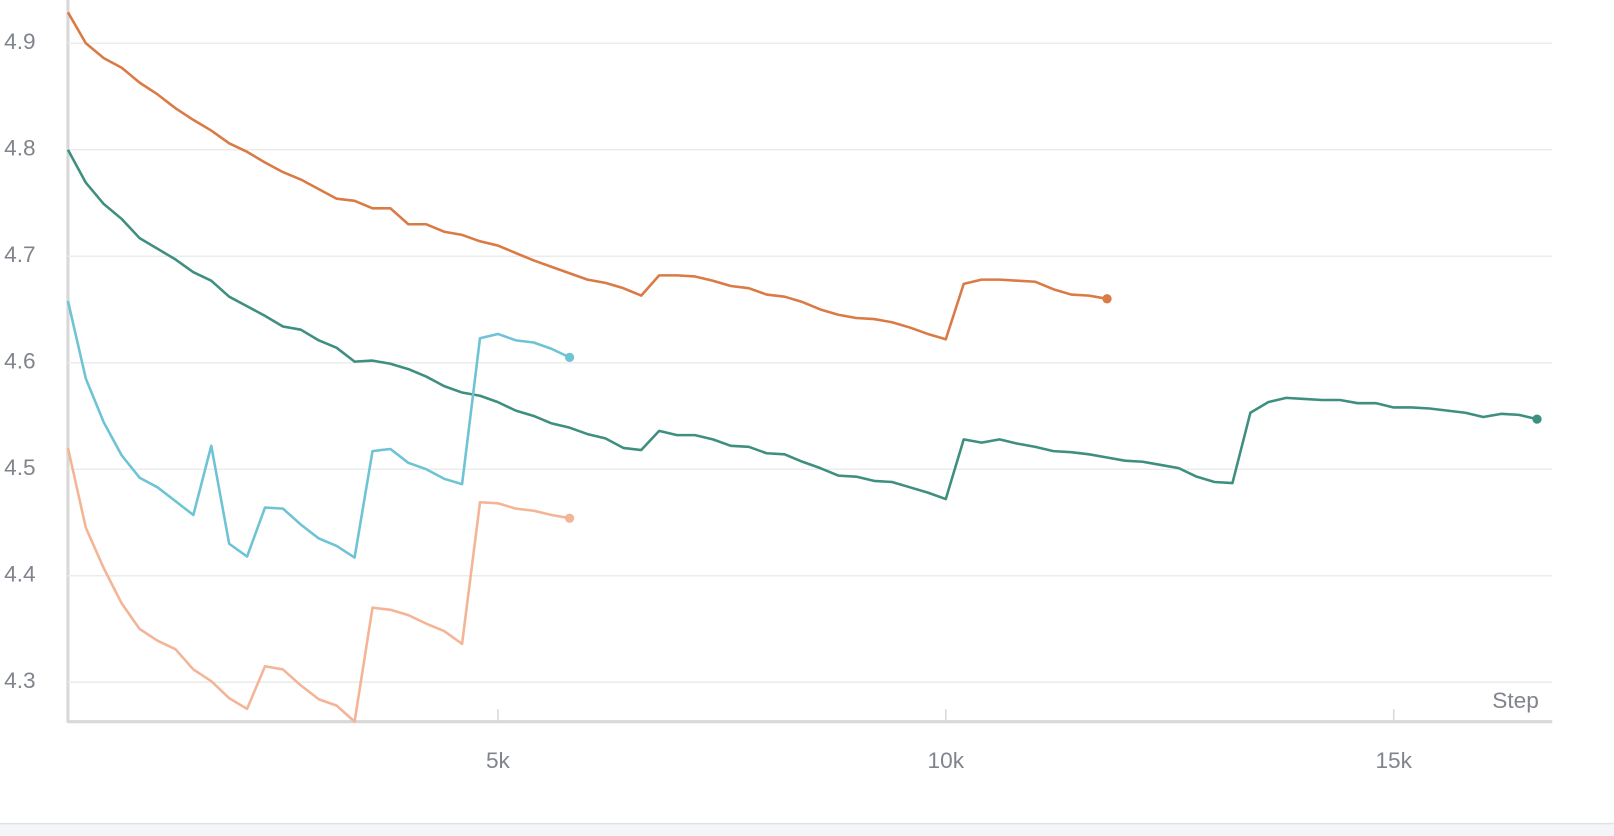  Describe the element at coordinates (498, 760) in the screenshot. I see `x-tick-label: 5k` at that location.